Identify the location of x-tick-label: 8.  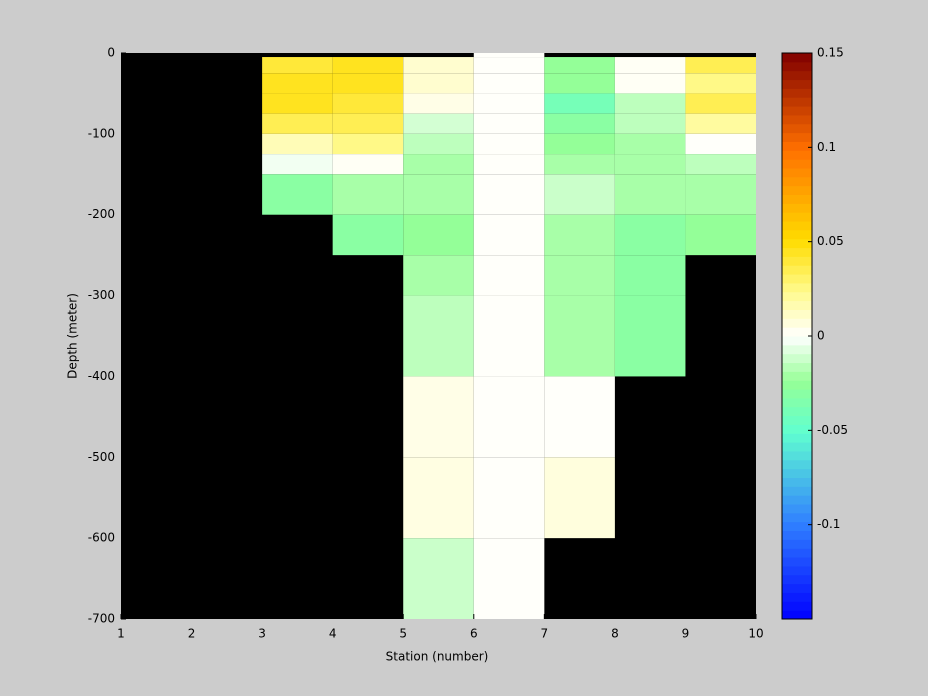
(615, 634).